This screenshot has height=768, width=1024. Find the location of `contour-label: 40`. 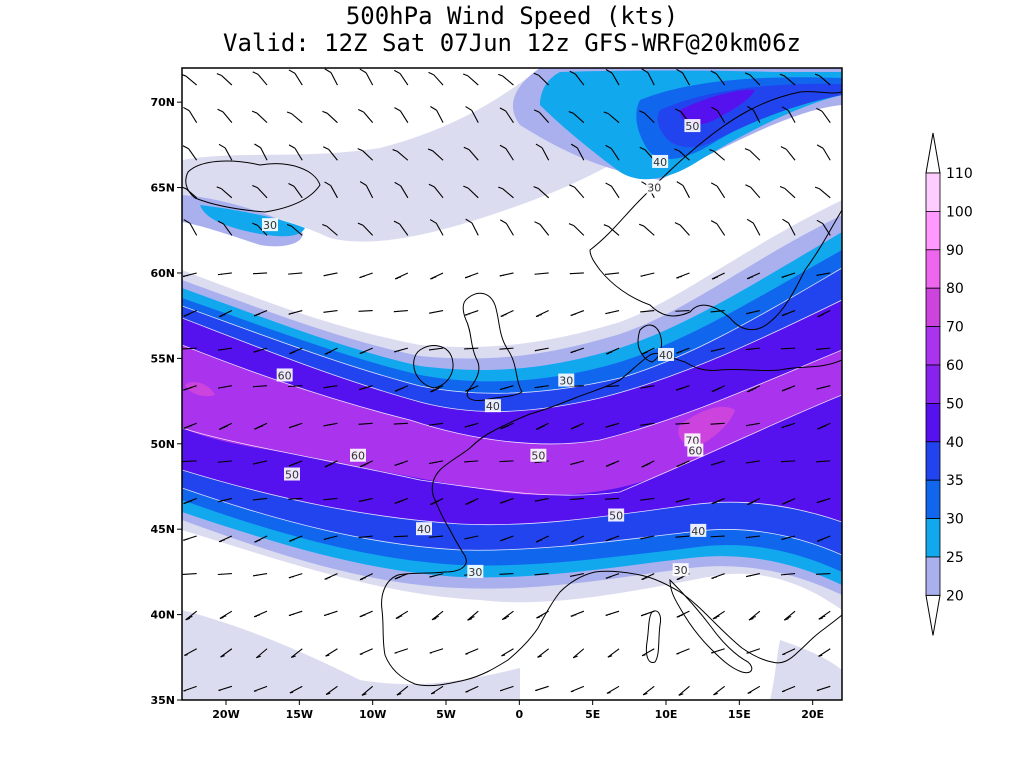

contour-label: 40 is located at coordinates (492, 406).